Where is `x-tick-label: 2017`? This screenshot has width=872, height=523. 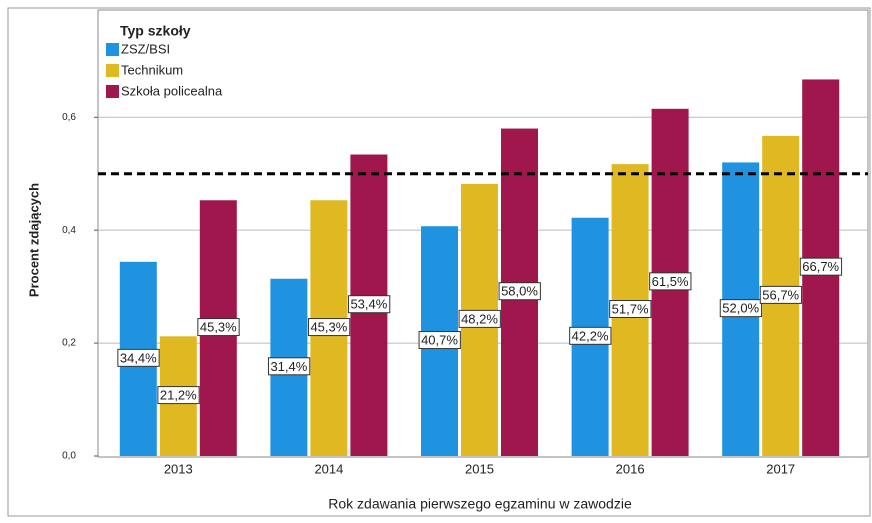 x-tick-label: 2017 is located at coordinates (780, 468).